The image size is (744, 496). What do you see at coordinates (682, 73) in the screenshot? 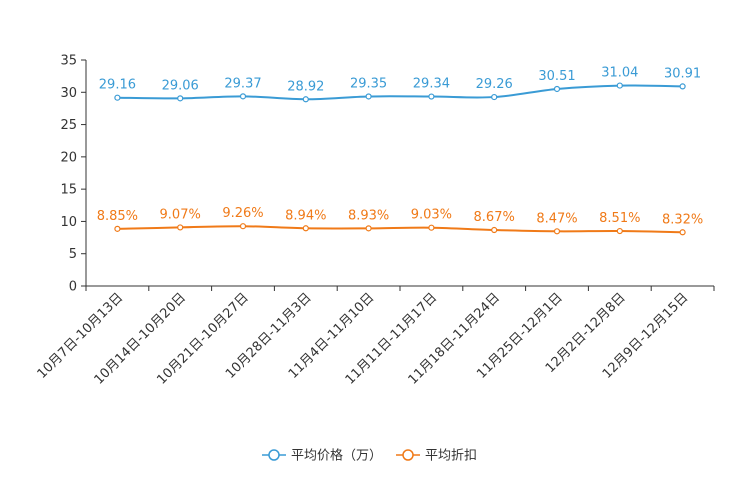
I see `data-label: 30.91` at bounding box center [682, 73].